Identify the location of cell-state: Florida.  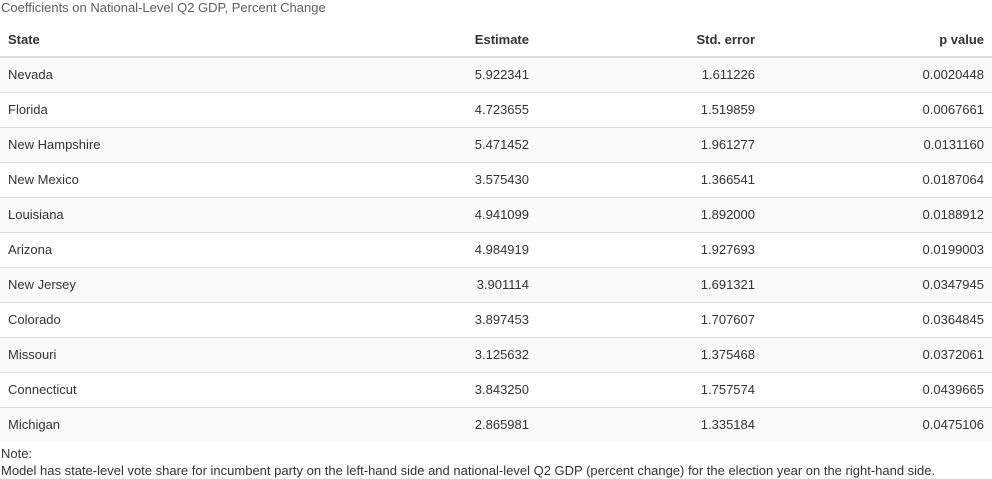
(140, 109).